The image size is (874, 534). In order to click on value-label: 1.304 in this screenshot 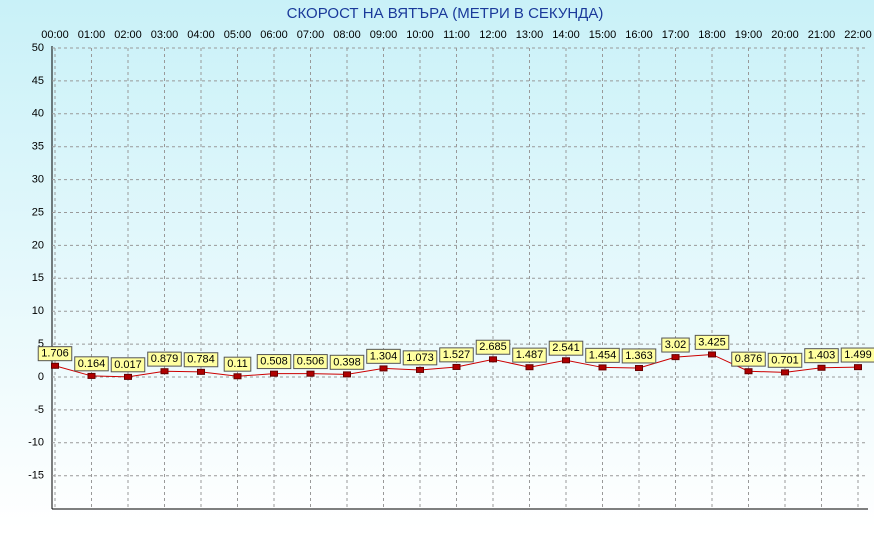, I will do `click(384, 356)`.